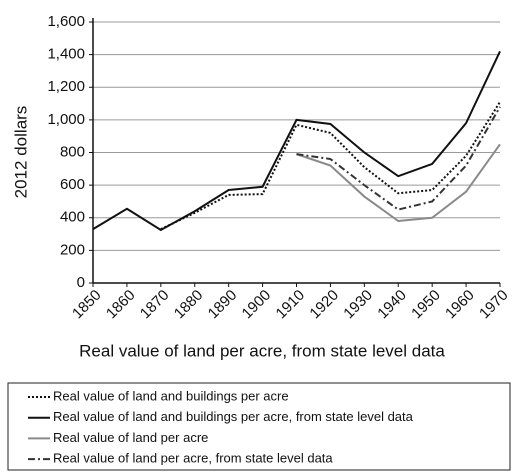  What do you see at coordinates (130, 437) in the screenshot?
I see `legend-label: Real value of land per acre` at bounding box center [130, 437].